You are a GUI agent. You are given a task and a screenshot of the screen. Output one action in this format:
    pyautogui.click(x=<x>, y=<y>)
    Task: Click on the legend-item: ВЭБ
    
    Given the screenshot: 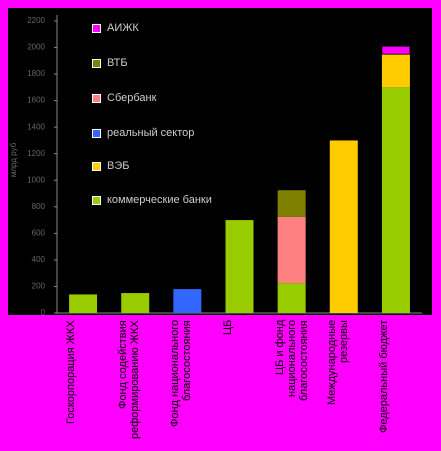 What is the action you would take?
    pyautogui.click(x=162, y=166)
    